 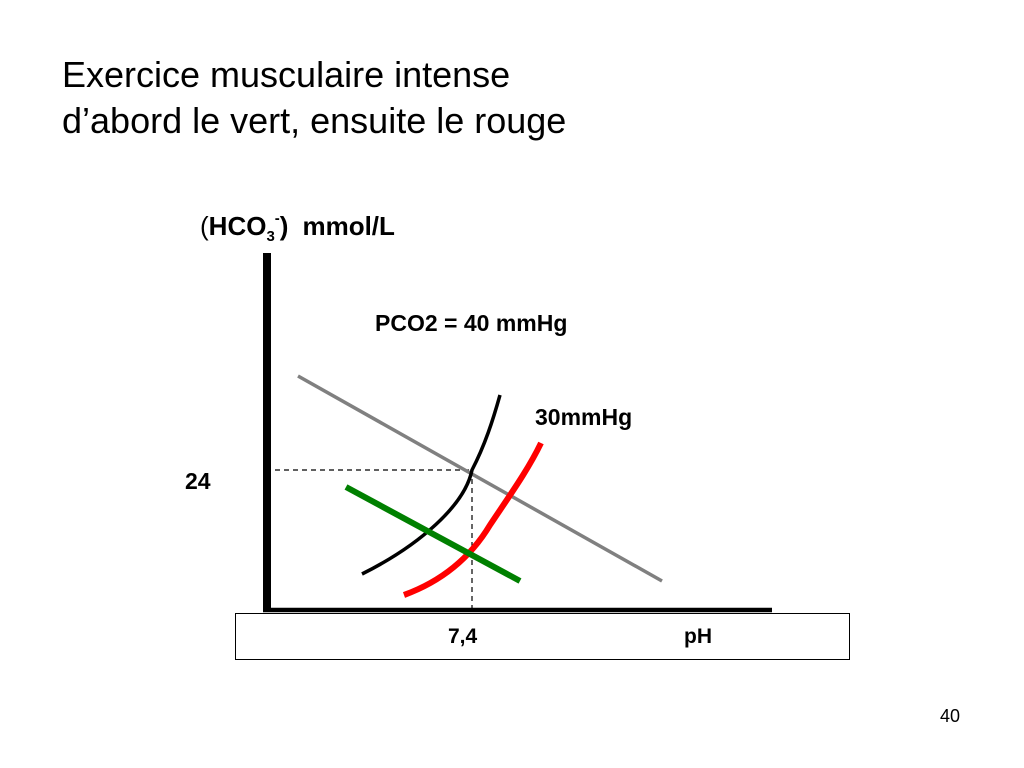 I want to click on x-axis-label-box, so click(x=542, y=636).